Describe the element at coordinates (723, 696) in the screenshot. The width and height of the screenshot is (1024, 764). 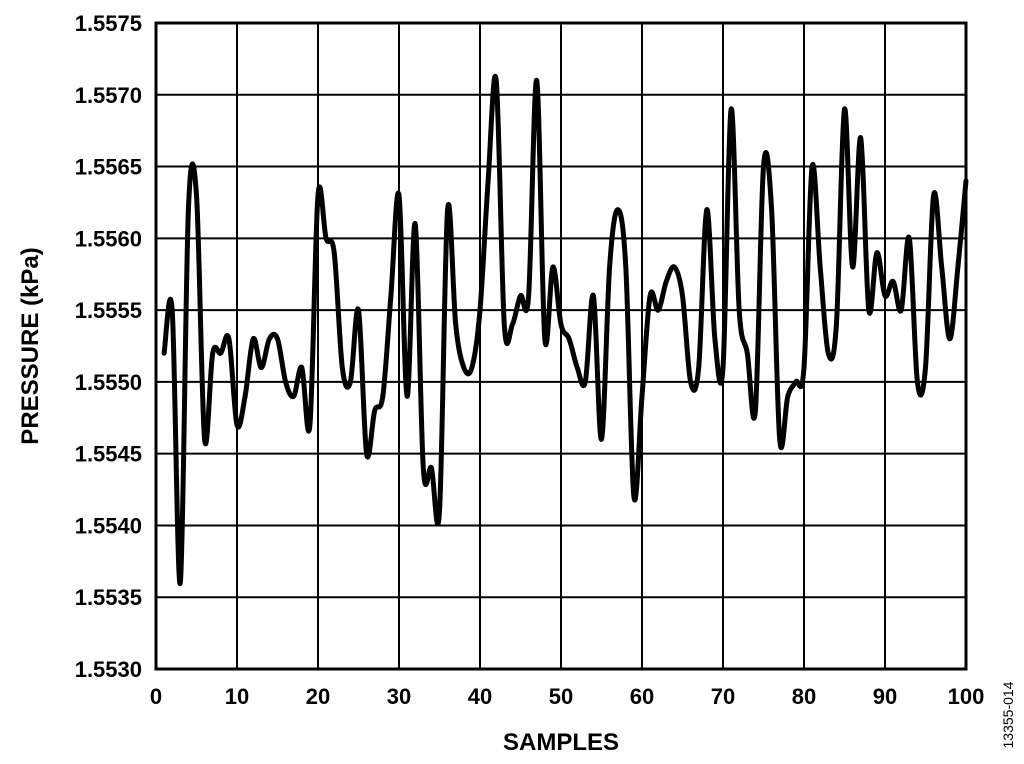
I see `x-tick-label: 70` at that location.